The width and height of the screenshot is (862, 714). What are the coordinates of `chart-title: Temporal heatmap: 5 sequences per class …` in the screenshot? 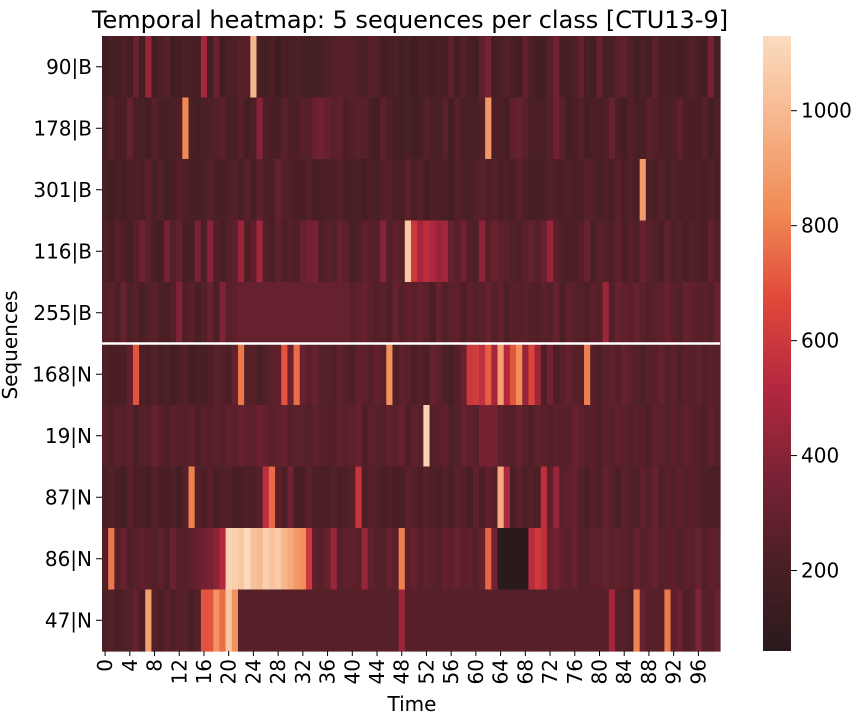 It's located at (409, 20).